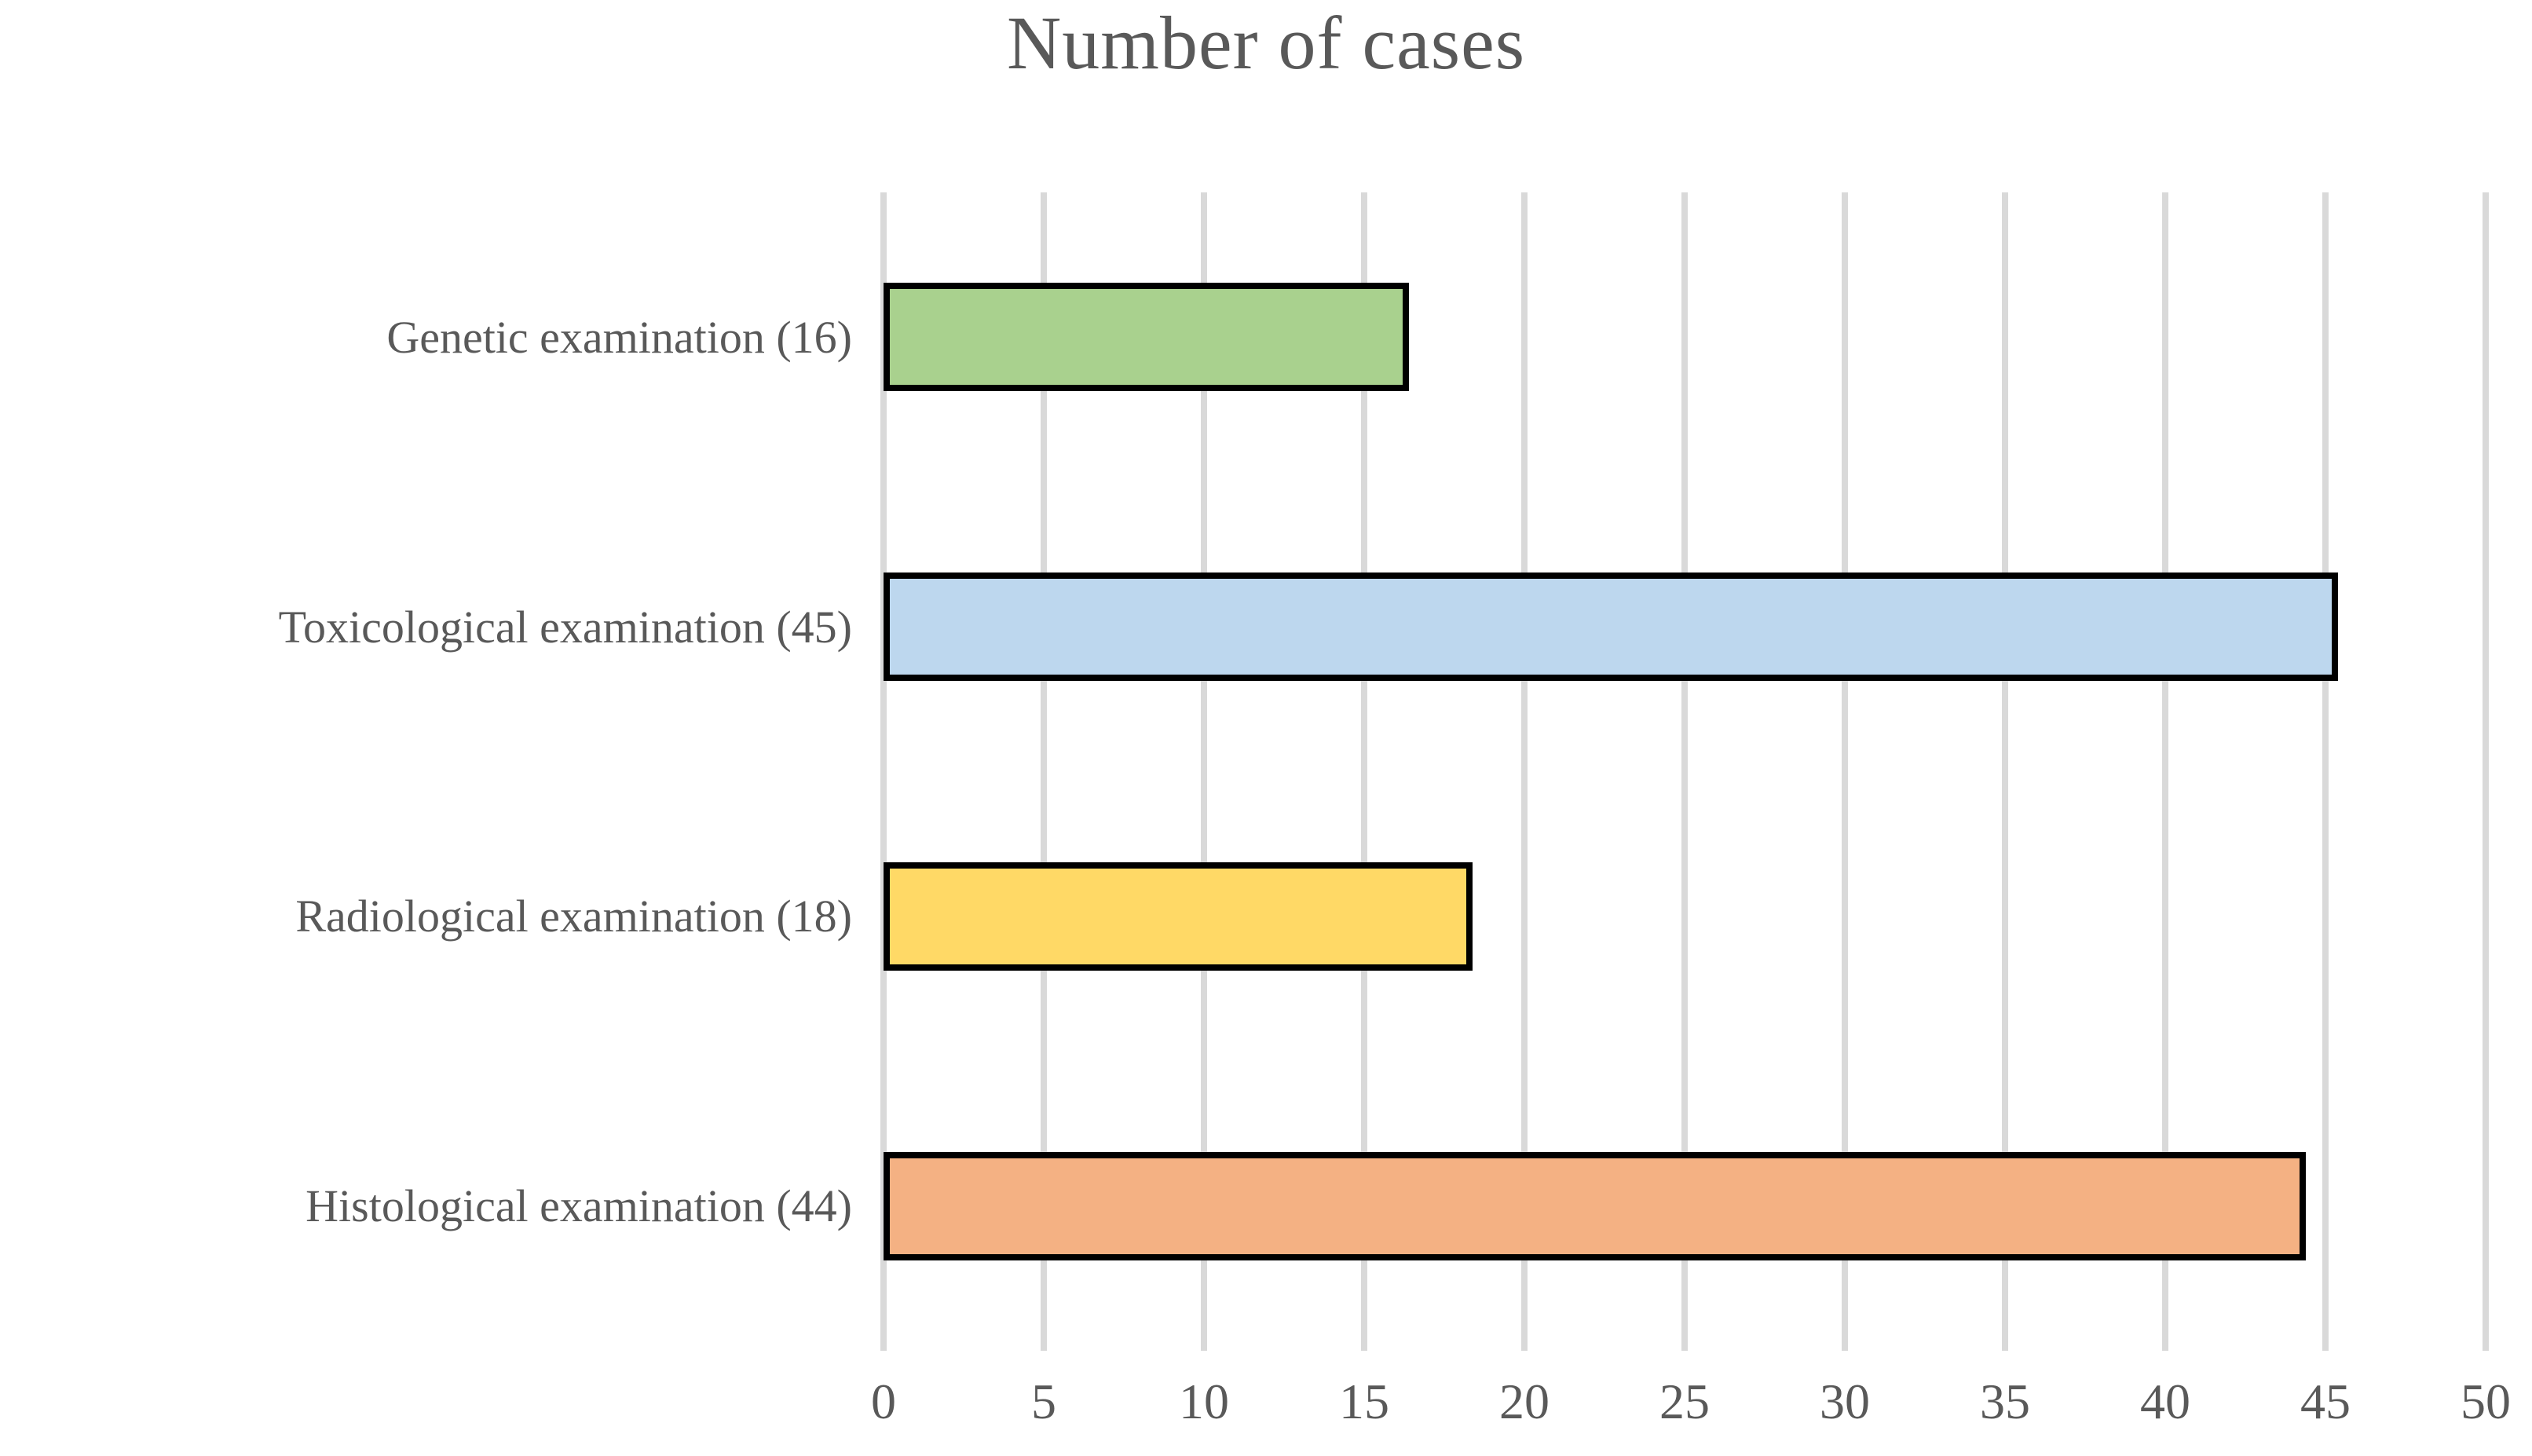 The width and height of the screenshot is (2532, 1456). What do you see at coordinates (1684, 1401) in the screenshot?
I see `x-tick-label-25: 25` at bounding box center [1684, 1401].